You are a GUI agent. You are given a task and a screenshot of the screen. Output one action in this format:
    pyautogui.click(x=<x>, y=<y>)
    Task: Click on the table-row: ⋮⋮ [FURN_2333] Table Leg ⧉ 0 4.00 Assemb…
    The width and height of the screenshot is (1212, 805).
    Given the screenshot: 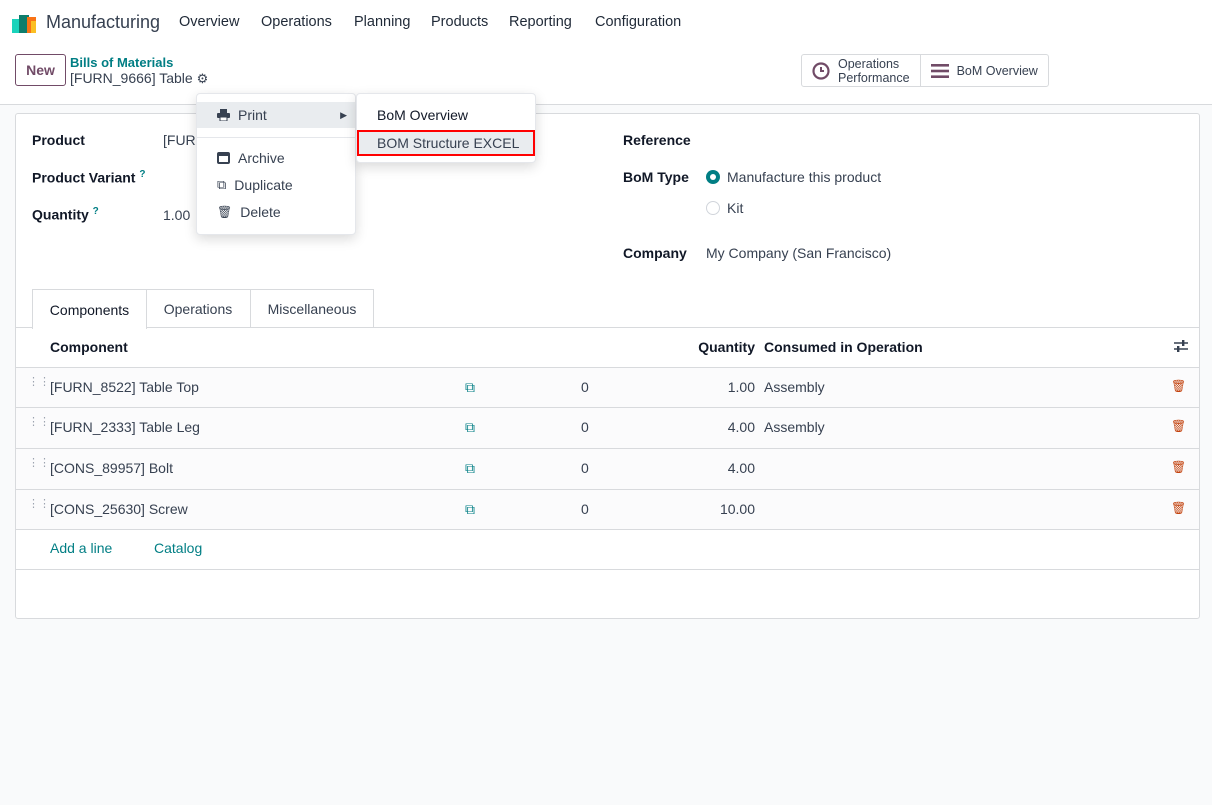 What is the action you would take?
    pyautogui.click(x=607, y=428)
    